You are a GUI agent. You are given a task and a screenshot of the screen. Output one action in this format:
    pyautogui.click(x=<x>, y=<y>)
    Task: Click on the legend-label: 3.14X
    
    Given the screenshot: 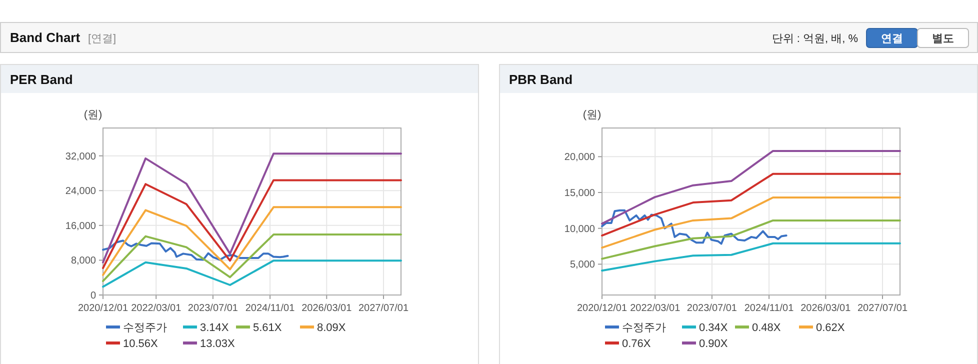 What is the action you would take?
    pyautogui.click(x=215, y=328)
    